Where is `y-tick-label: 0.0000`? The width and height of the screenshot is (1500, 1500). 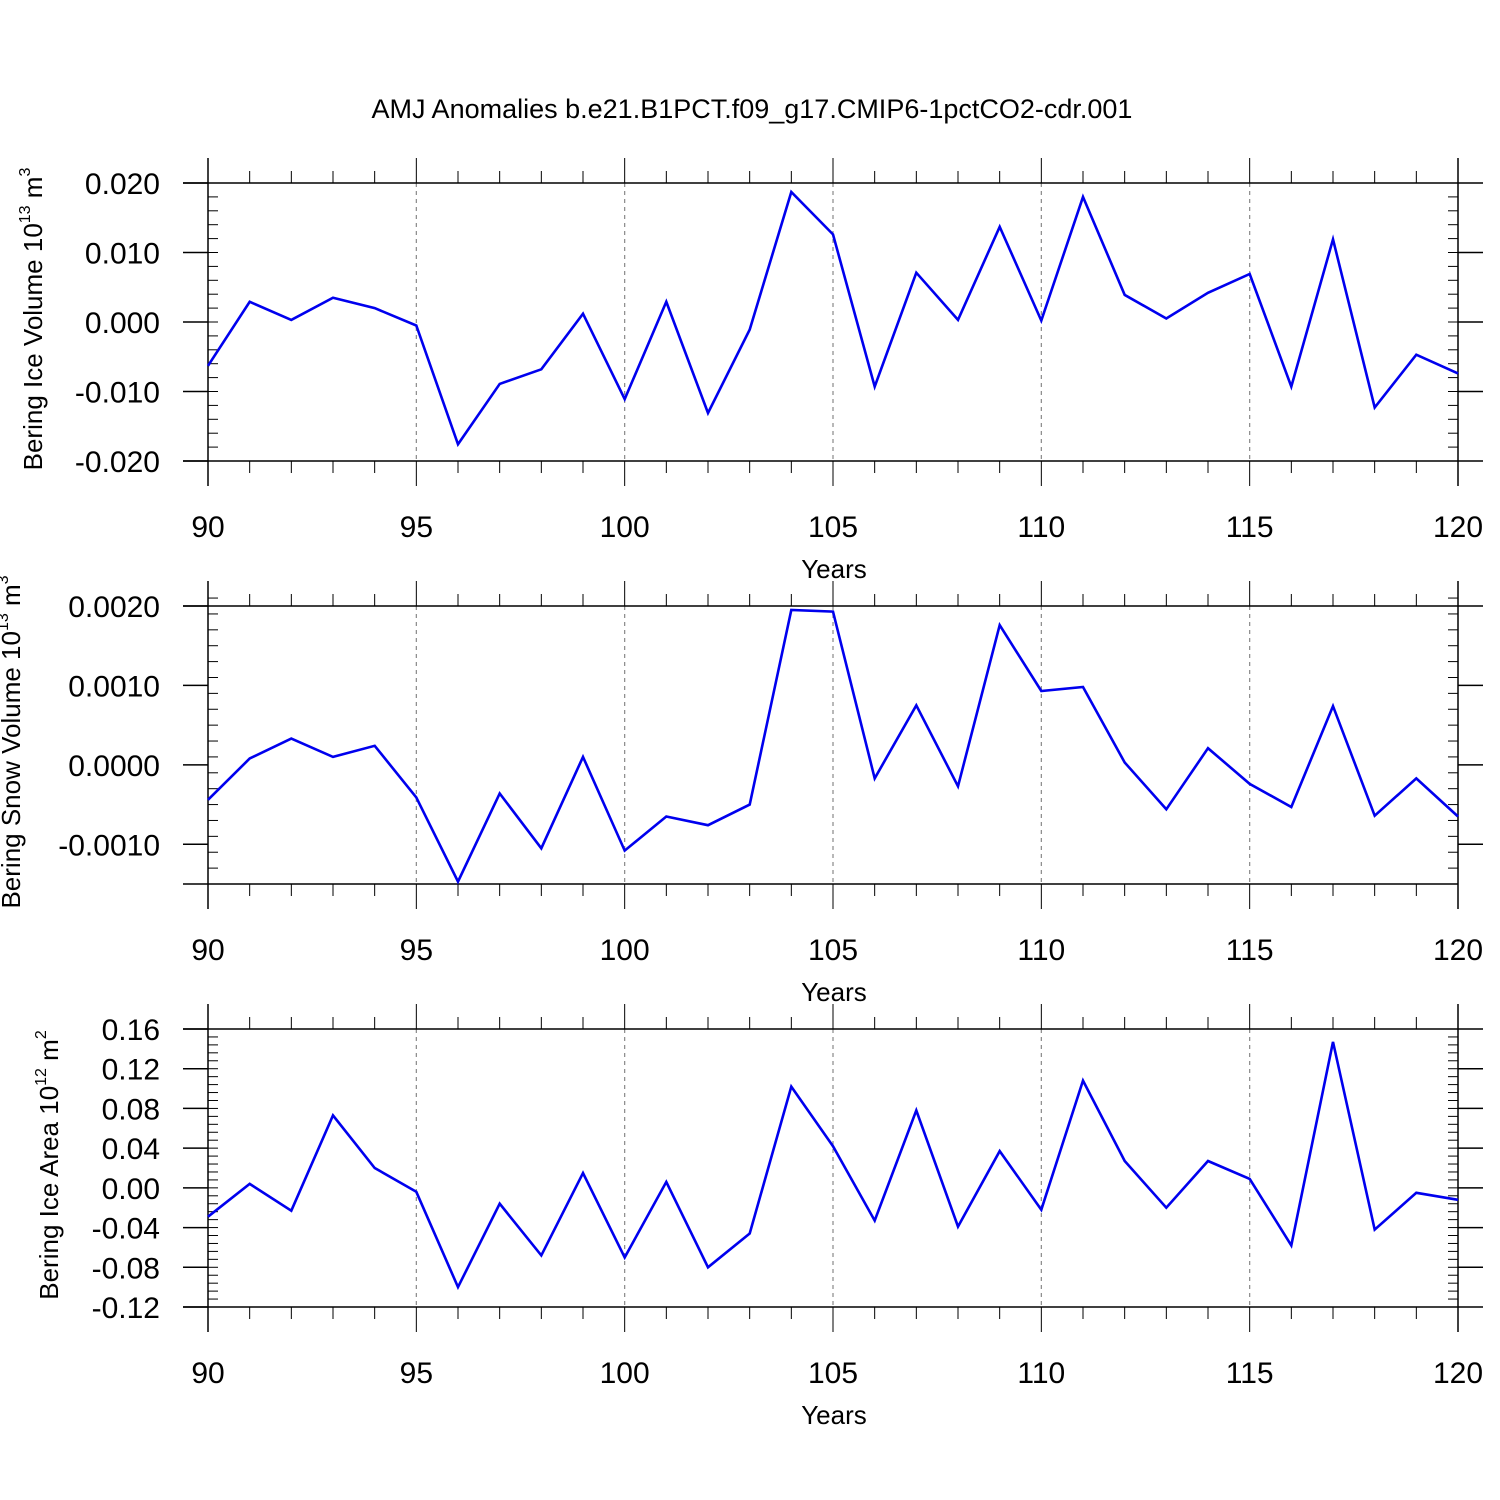 y-tick-label: 0.0000 is located at coordinates (114, 766).